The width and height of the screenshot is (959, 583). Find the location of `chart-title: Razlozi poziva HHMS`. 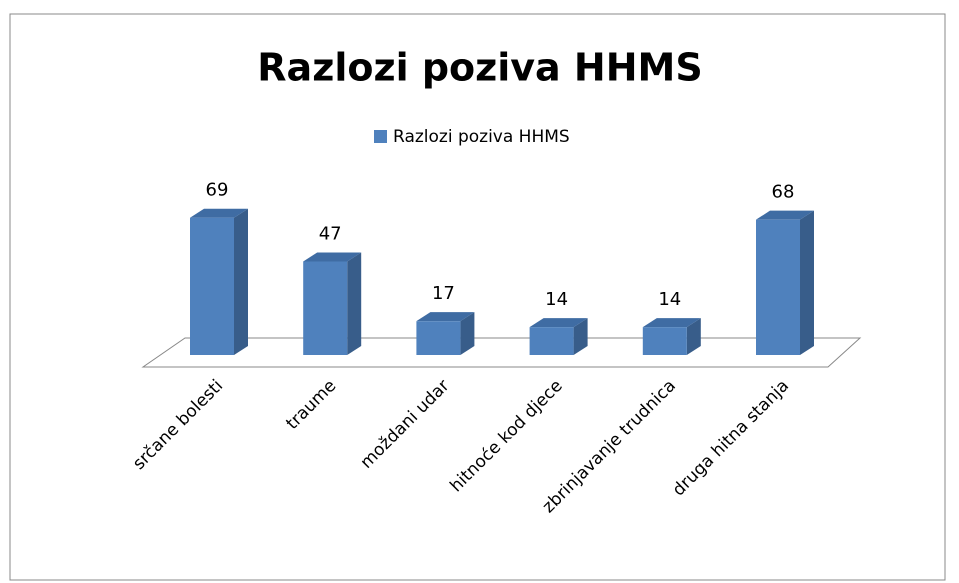

chart-title: Razlozi poziva HHMS is located at coordinates (479, 68).